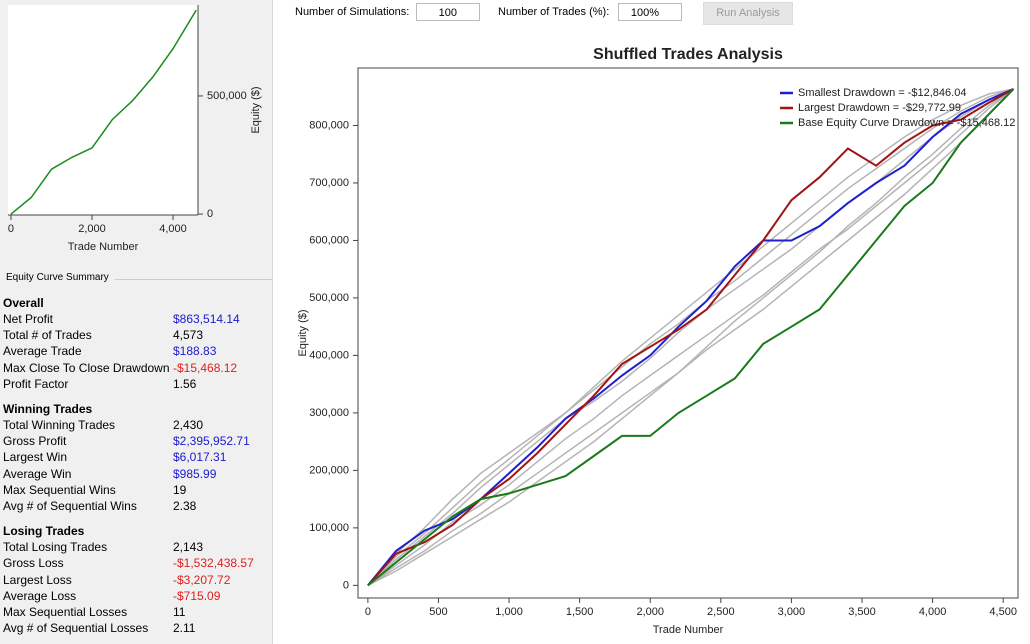  Describe the element at coordinates (879, 108) in the screenshot. I see `legend-label: Largest Drawdown = -$29,772.99` at that location.